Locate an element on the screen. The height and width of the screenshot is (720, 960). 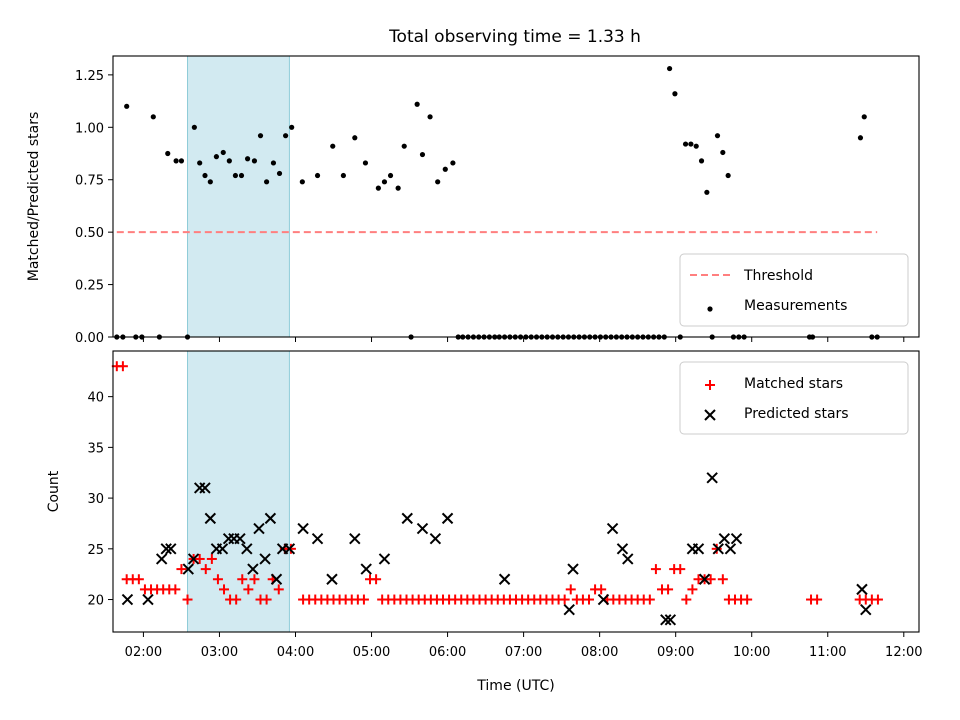
bottom-point-1-41-b is located at coordinates (670, 620).